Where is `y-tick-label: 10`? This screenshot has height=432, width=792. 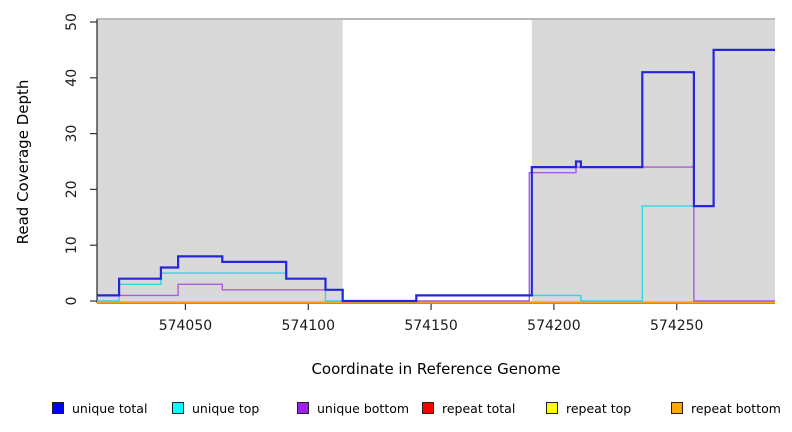
y-tick-label: 10 is located at coordinates (72, 245).